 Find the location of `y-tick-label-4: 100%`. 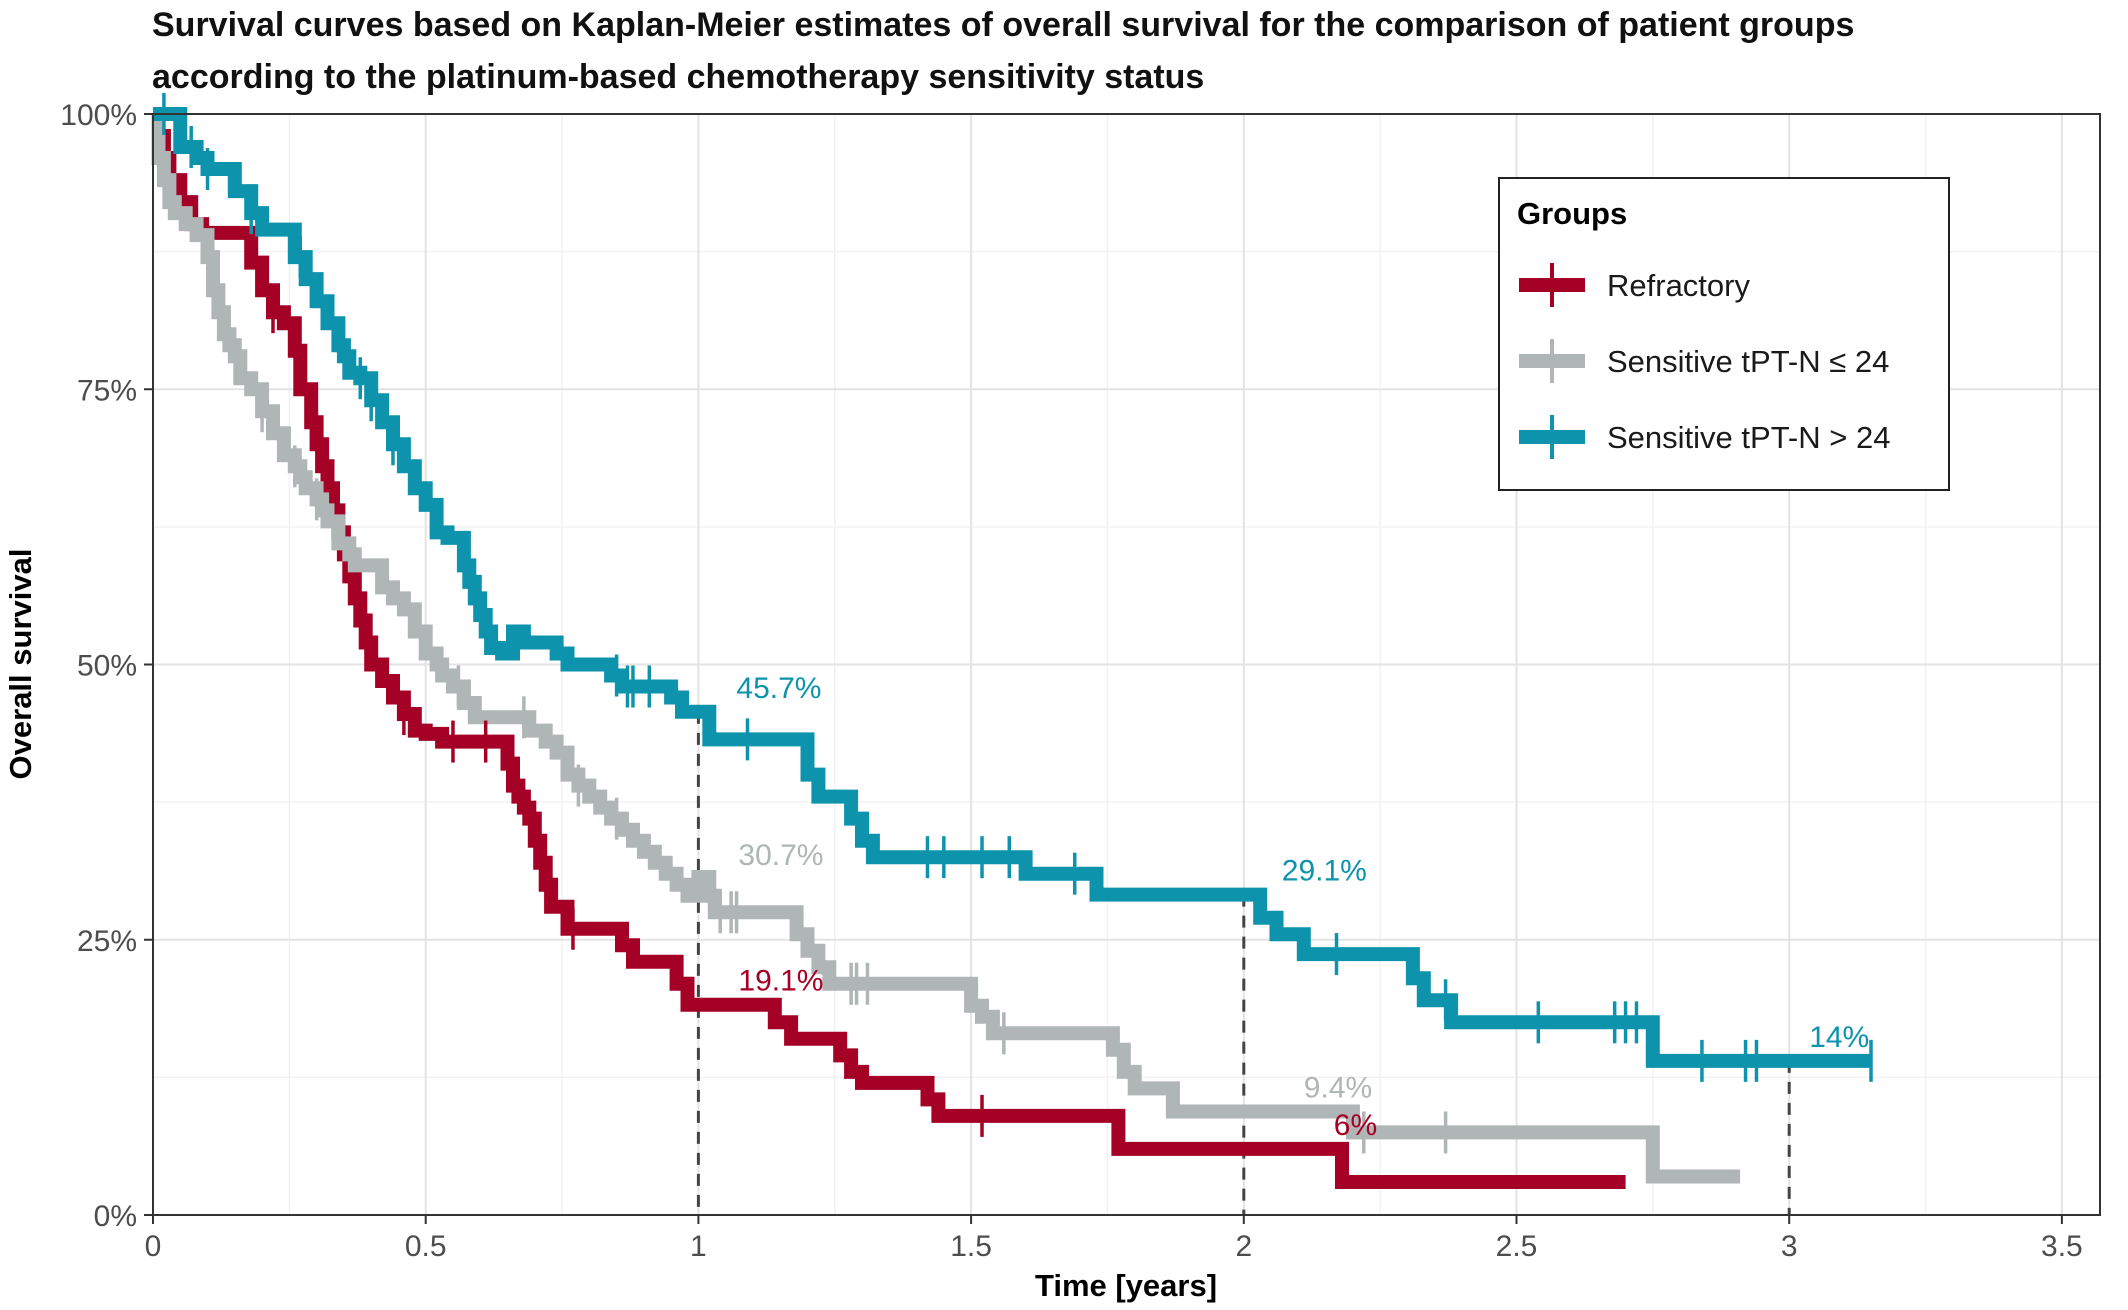

y-tick-label-4: 100% is located at coordinates (98, 115).